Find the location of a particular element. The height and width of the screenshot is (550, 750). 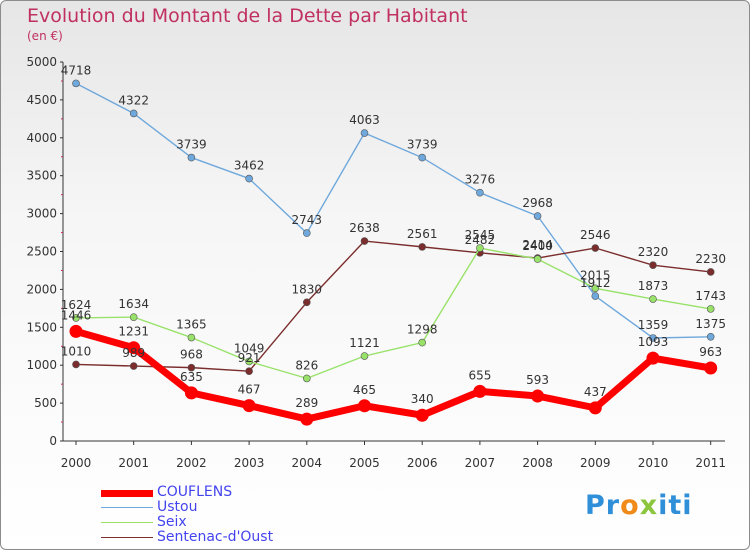

data-label: 1912 is located at coordinates (595, 283).